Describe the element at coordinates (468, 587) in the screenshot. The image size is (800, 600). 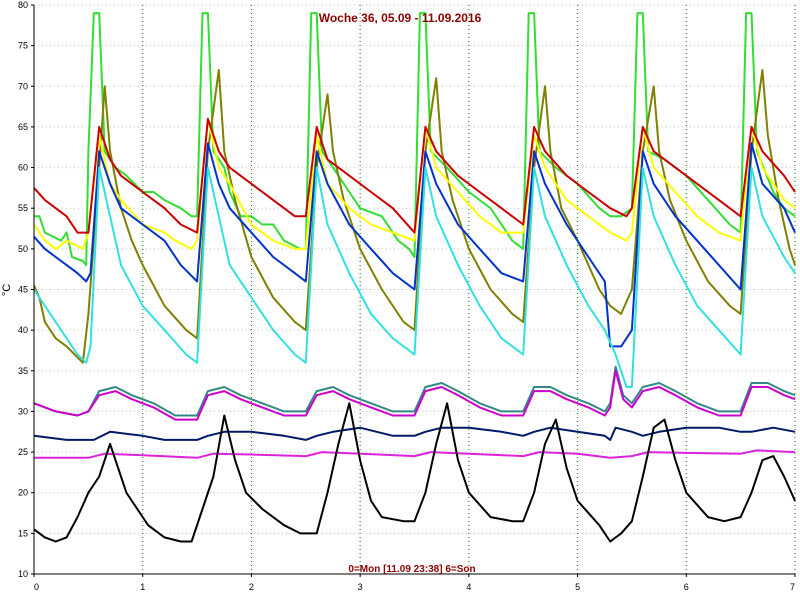
I see `x-tick-label: 4` at that location.